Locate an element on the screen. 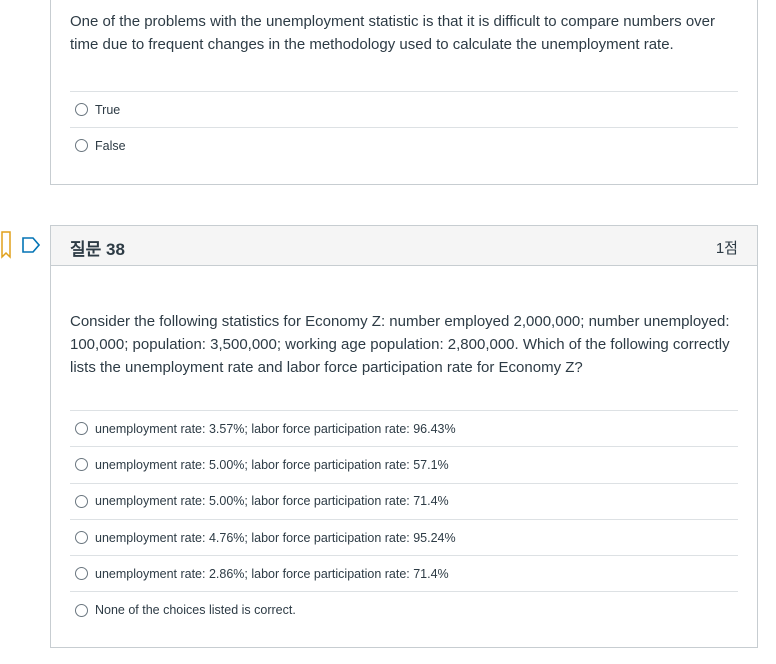 Image resolution: width=776 pixels, height=664 pixels. flag-question-icon is located at coordinates (31, 245).